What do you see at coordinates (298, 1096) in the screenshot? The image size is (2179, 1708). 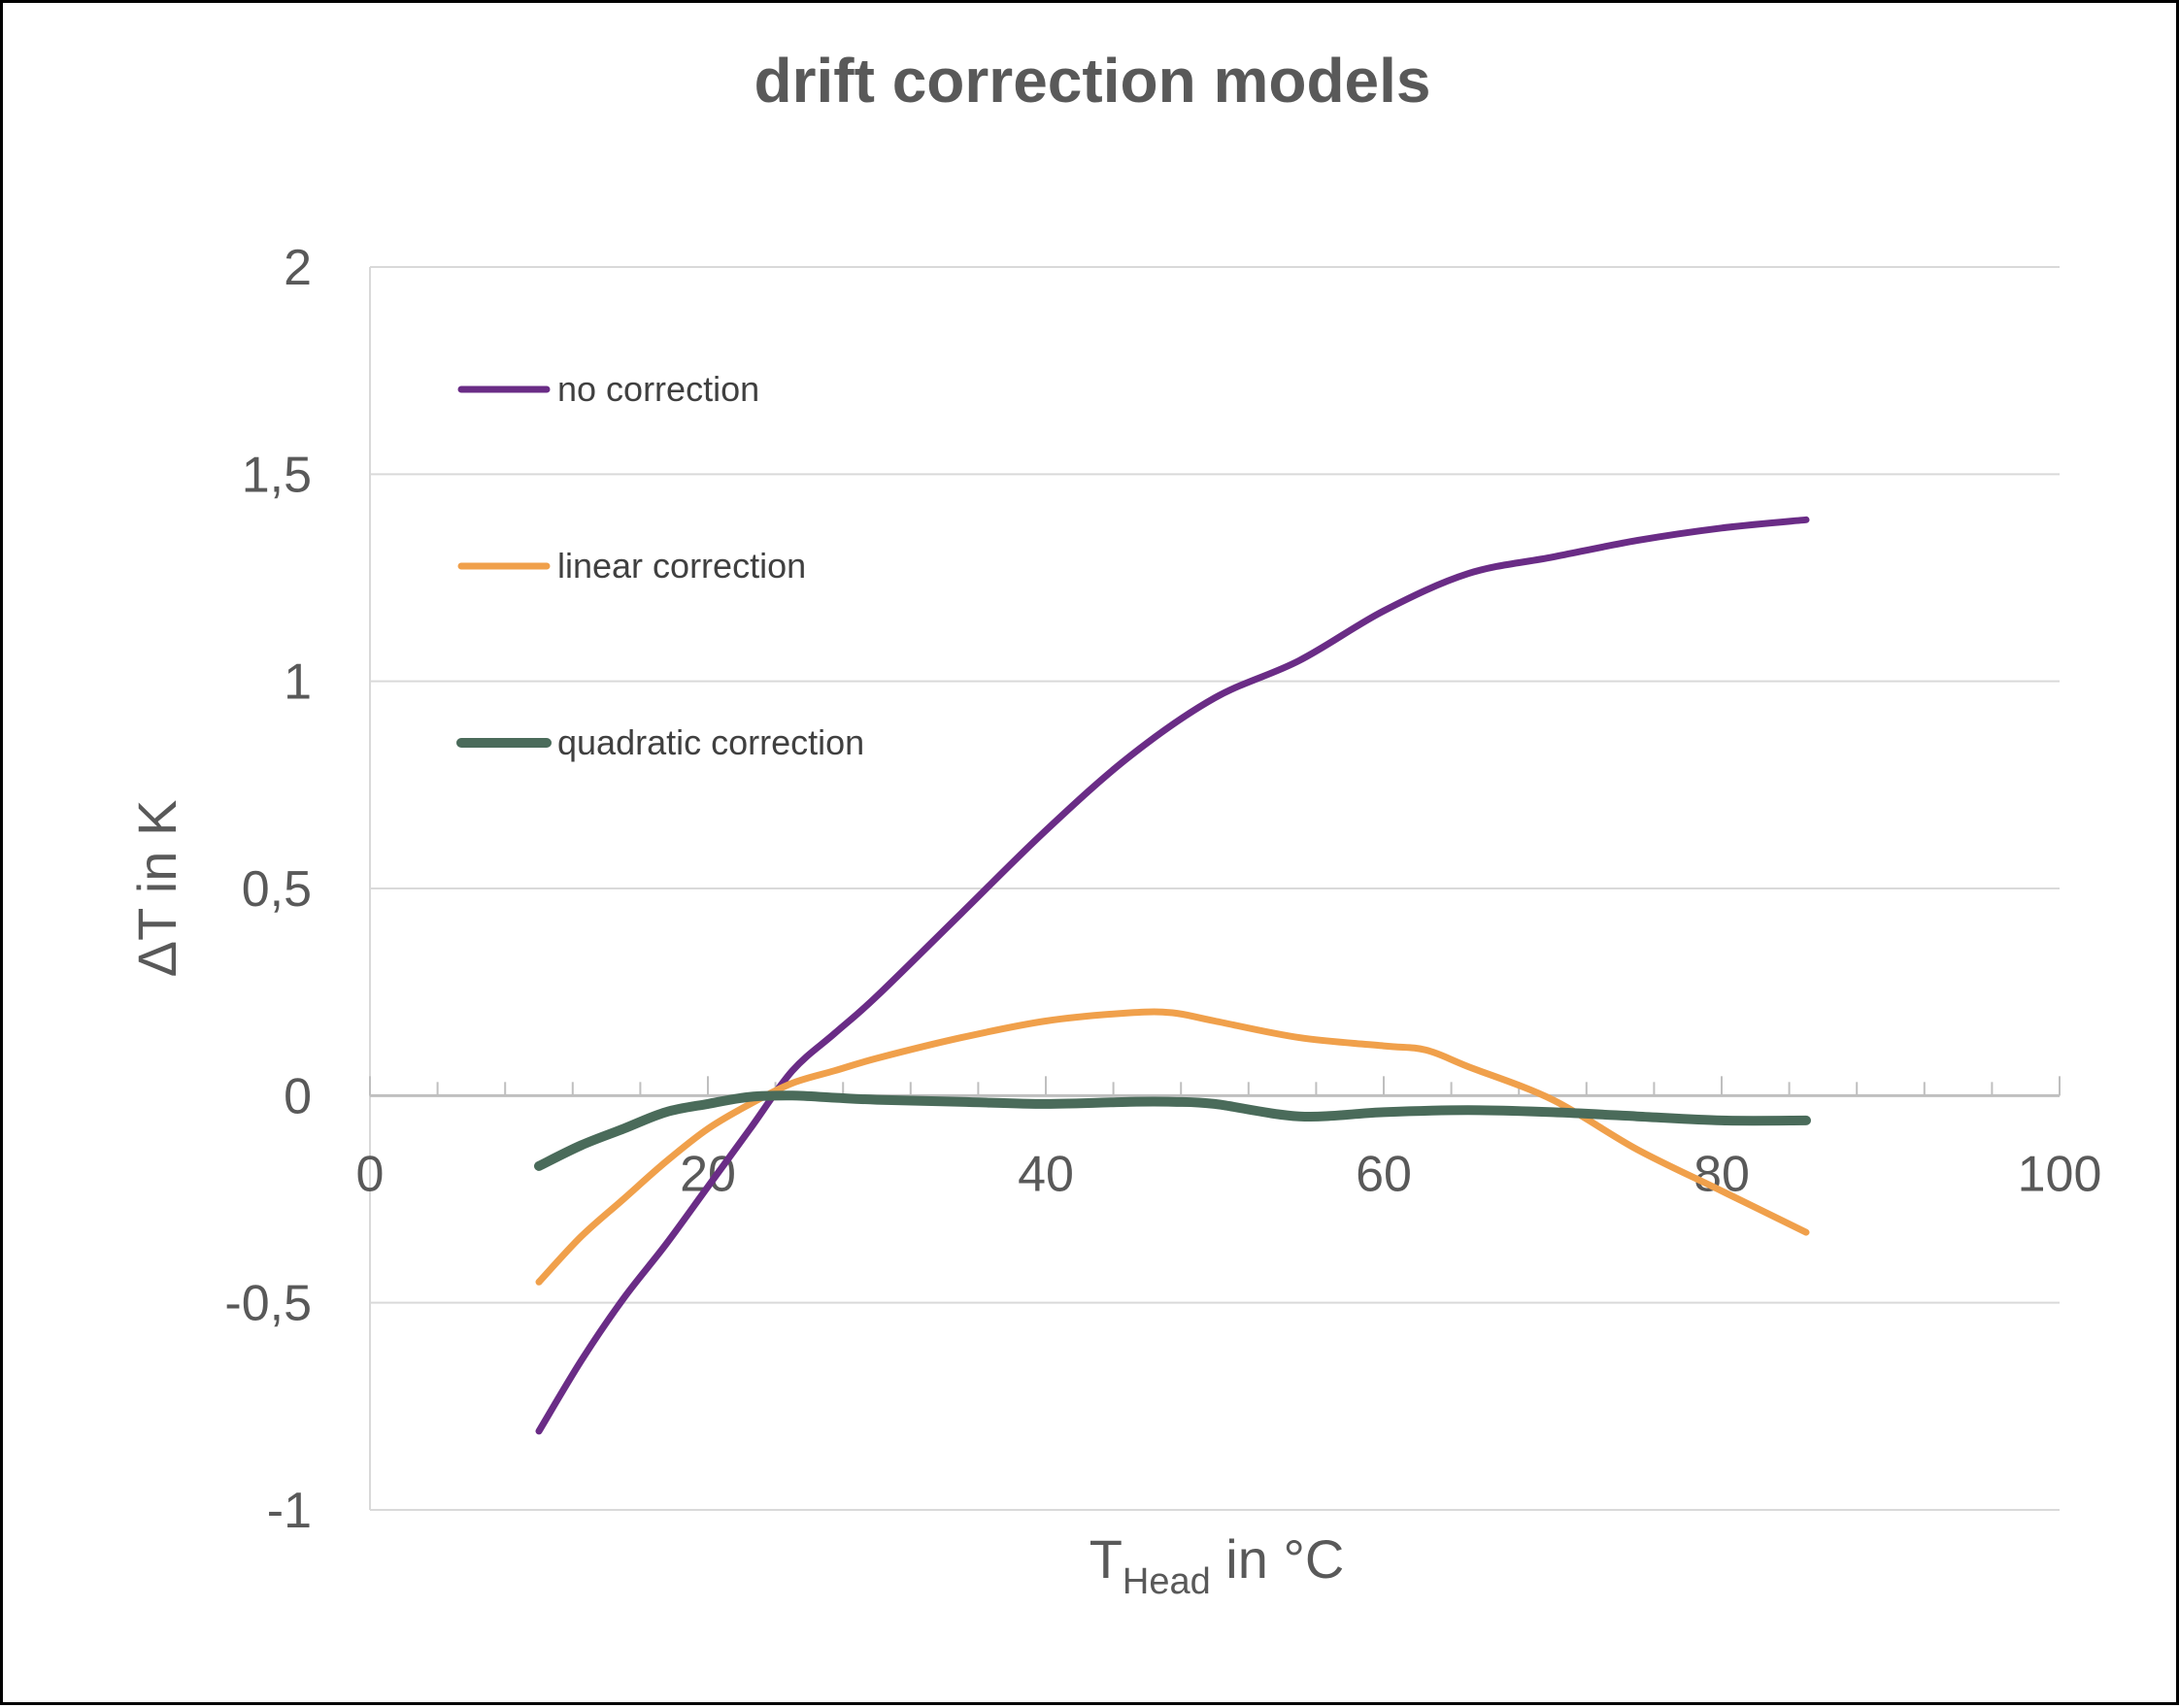 I see `y-tick-label: 0` at bounding box center [298, 1096].